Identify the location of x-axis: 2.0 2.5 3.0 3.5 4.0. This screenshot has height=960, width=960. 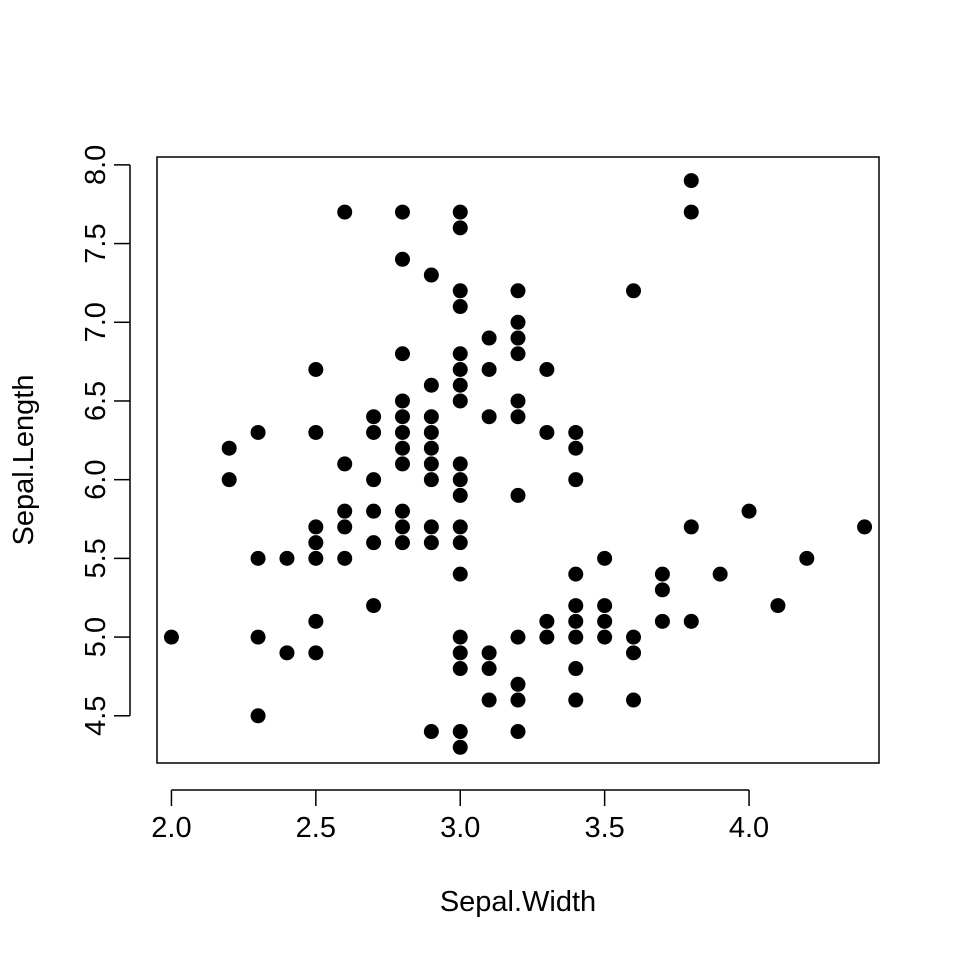
(460, 816).